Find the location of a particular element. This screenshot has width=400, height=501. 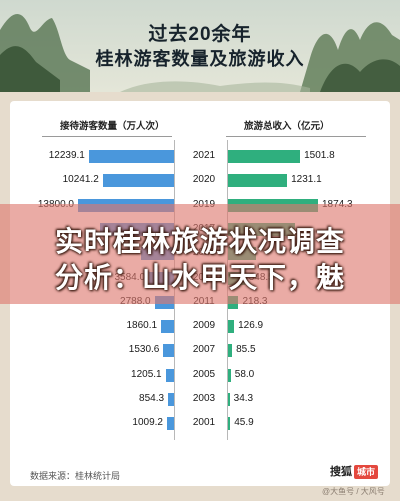

brand-name: 搜狐 is located at coordinates (341, 472).